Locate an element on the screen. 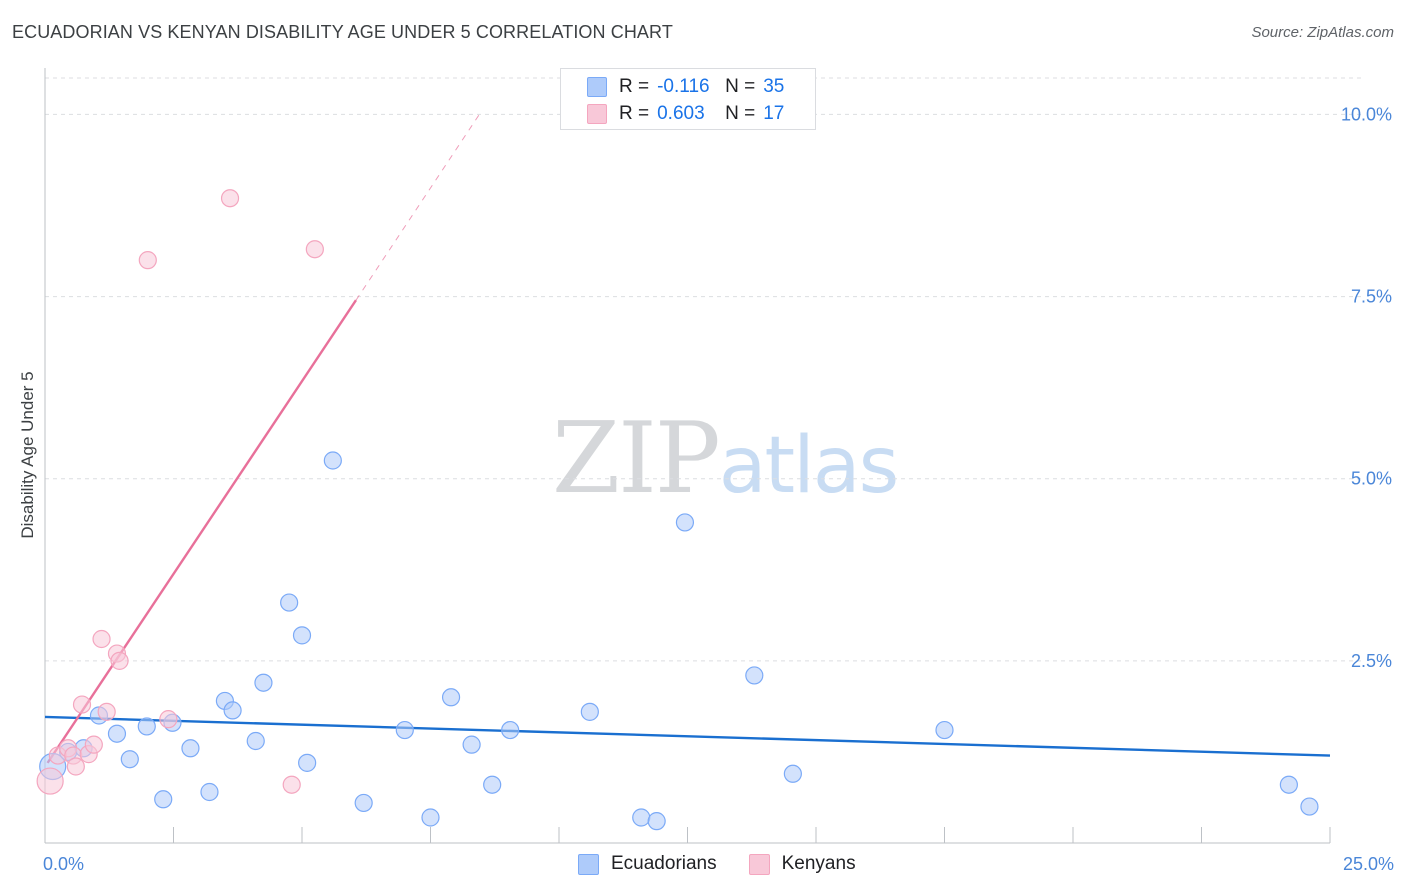 The height and width of the screenshot is (892, 1406). legend-item-kenyans: Kenyans is located at coordinates (802, 864).